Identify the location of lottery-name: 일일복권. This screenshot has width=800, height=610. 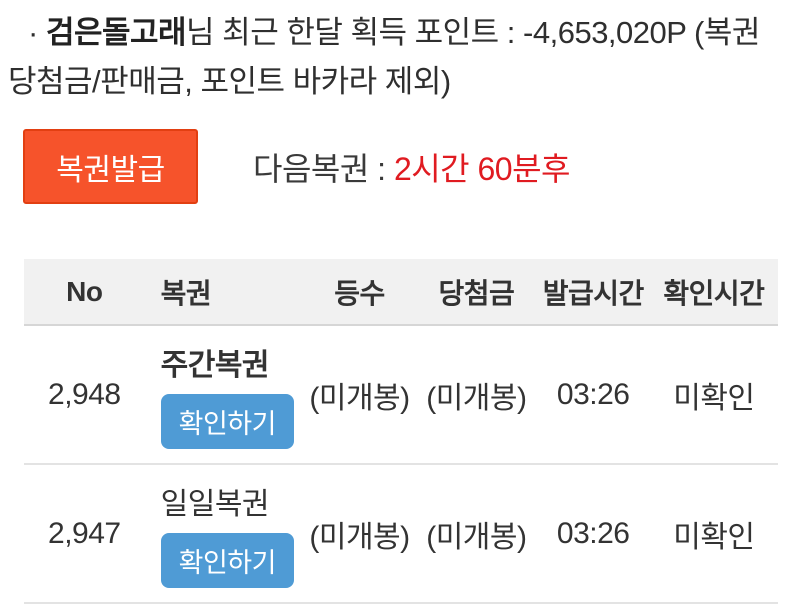
(215, 504).